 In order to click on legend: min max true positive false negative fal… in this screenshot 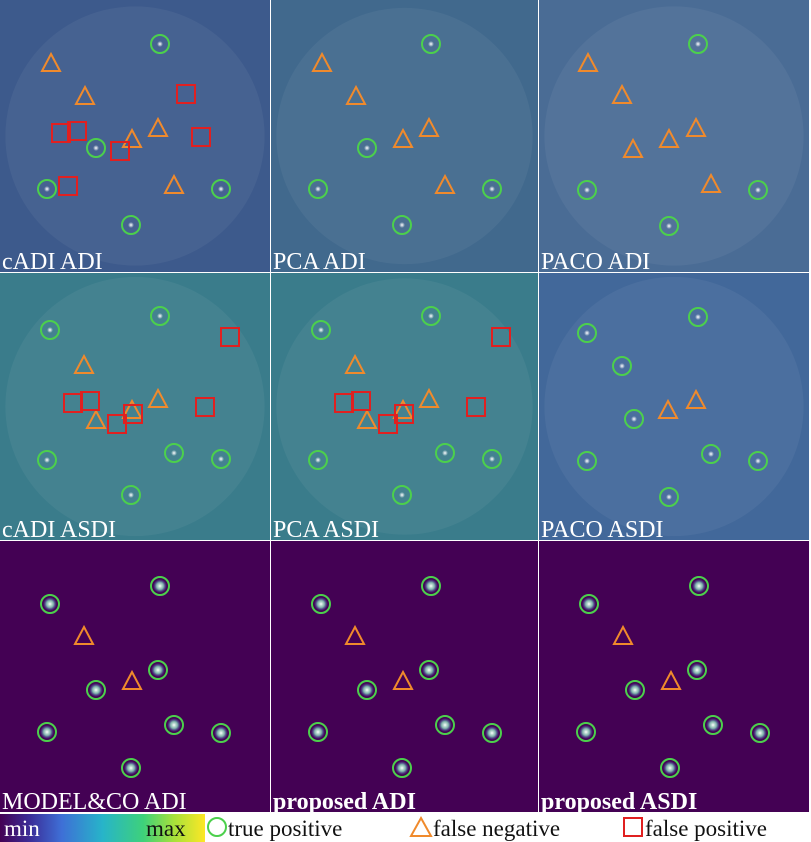, I will do `click(383, 828)`.